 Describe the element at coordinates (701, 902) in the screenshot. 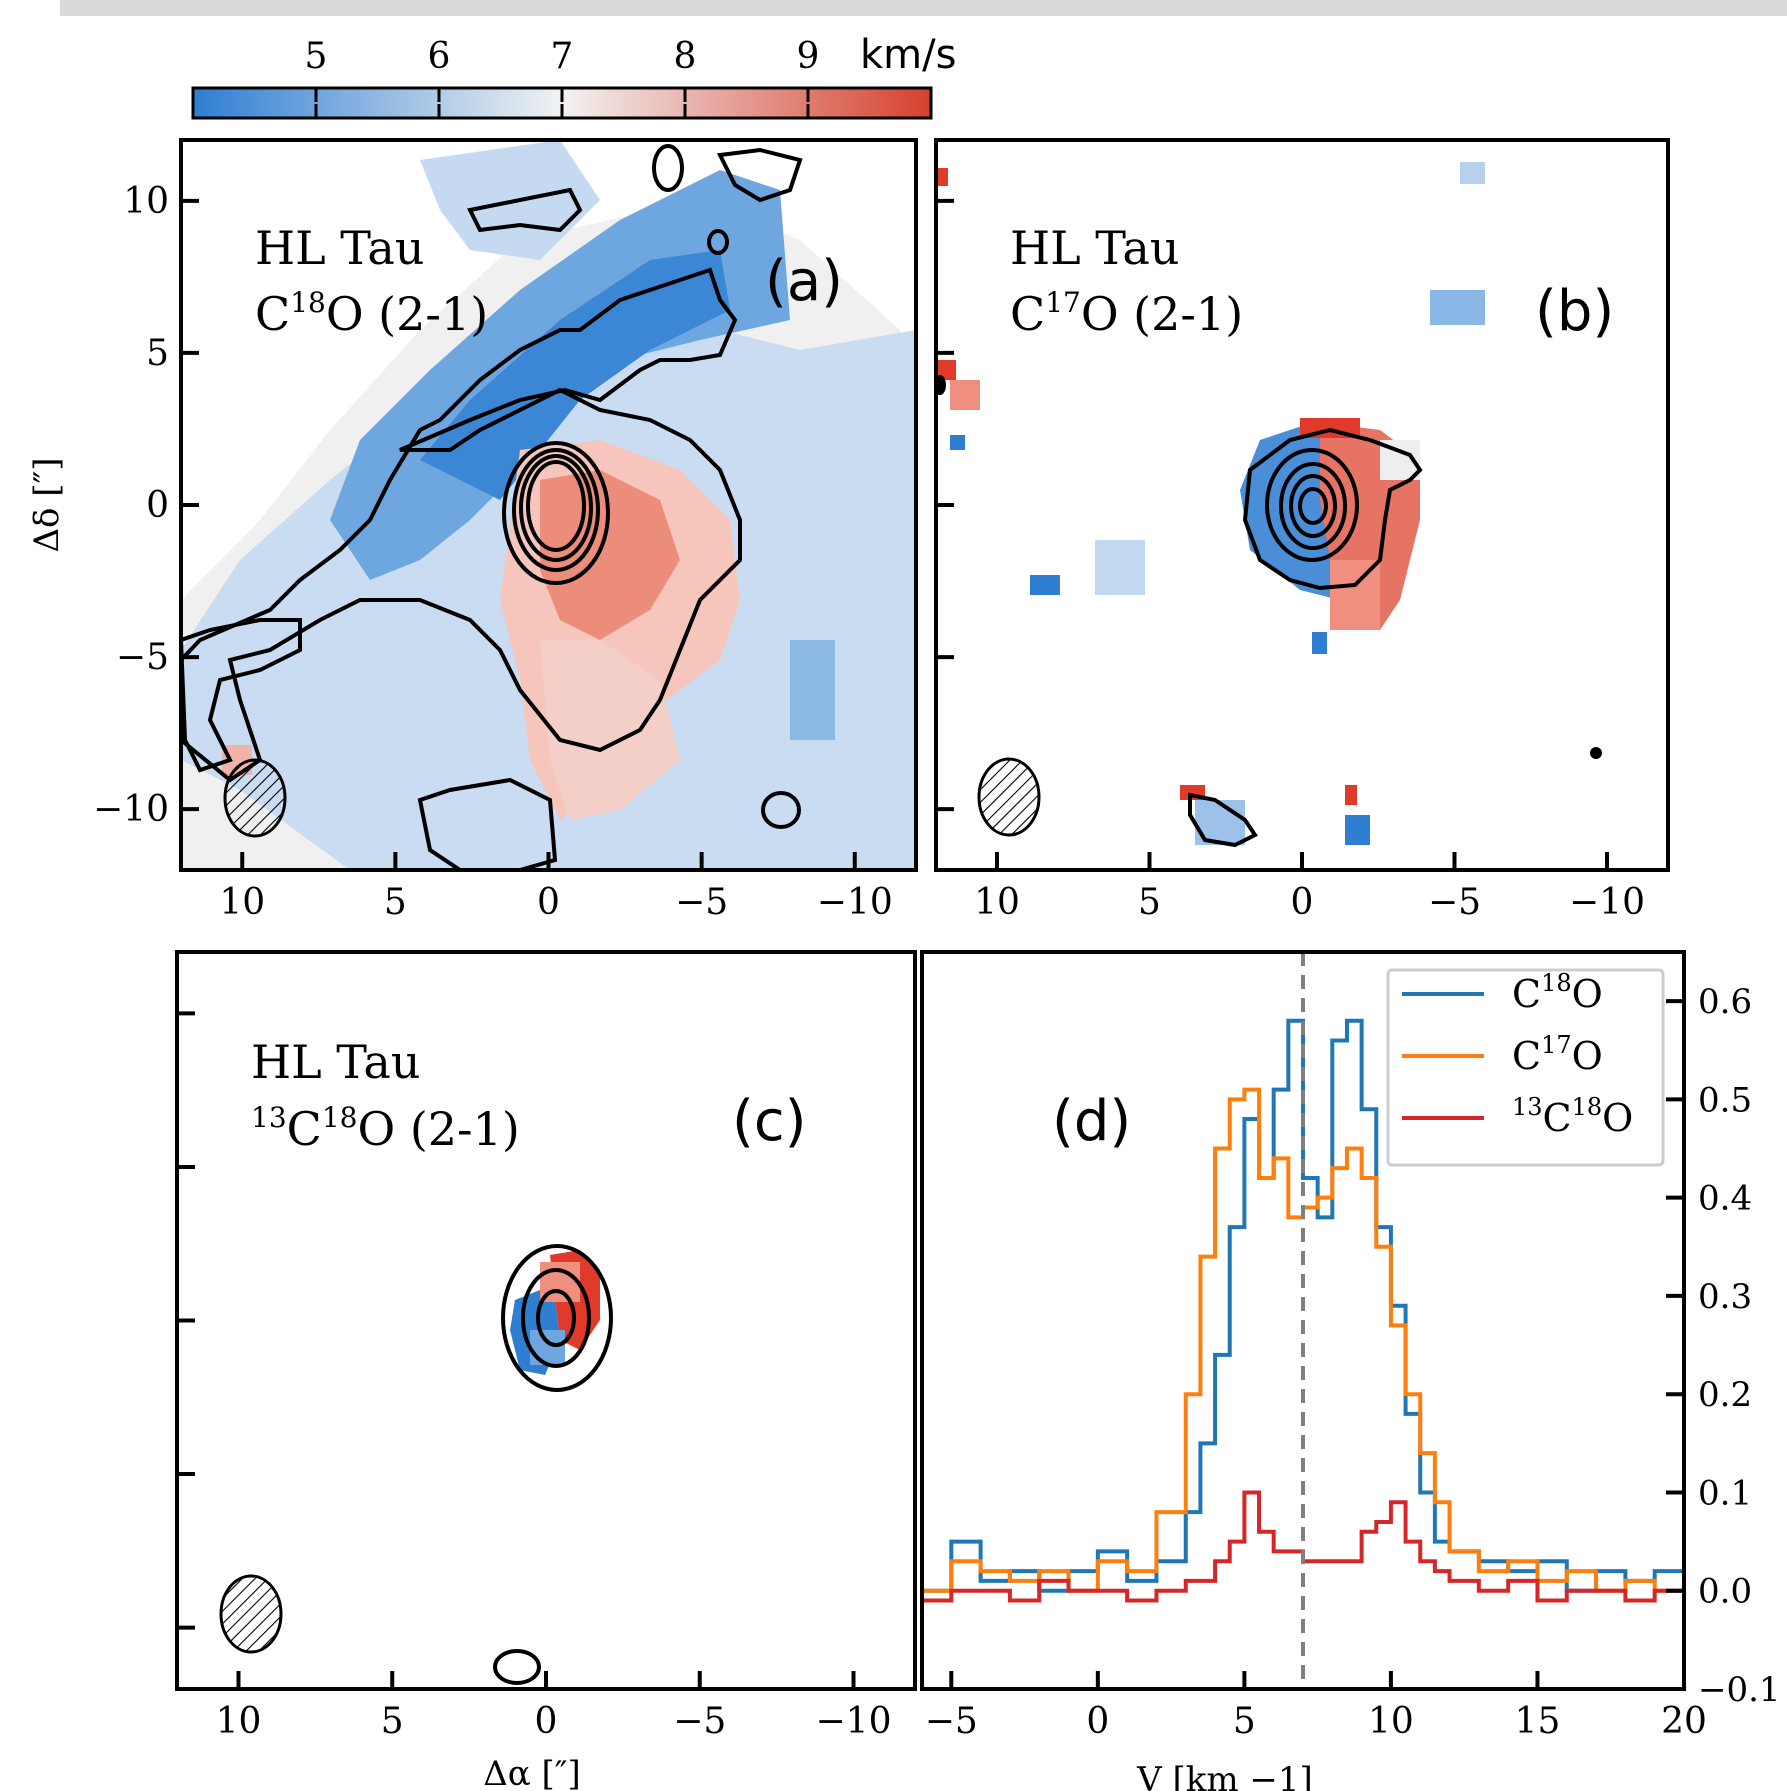

I see `panel-a-xtick-label: −5` at that location.